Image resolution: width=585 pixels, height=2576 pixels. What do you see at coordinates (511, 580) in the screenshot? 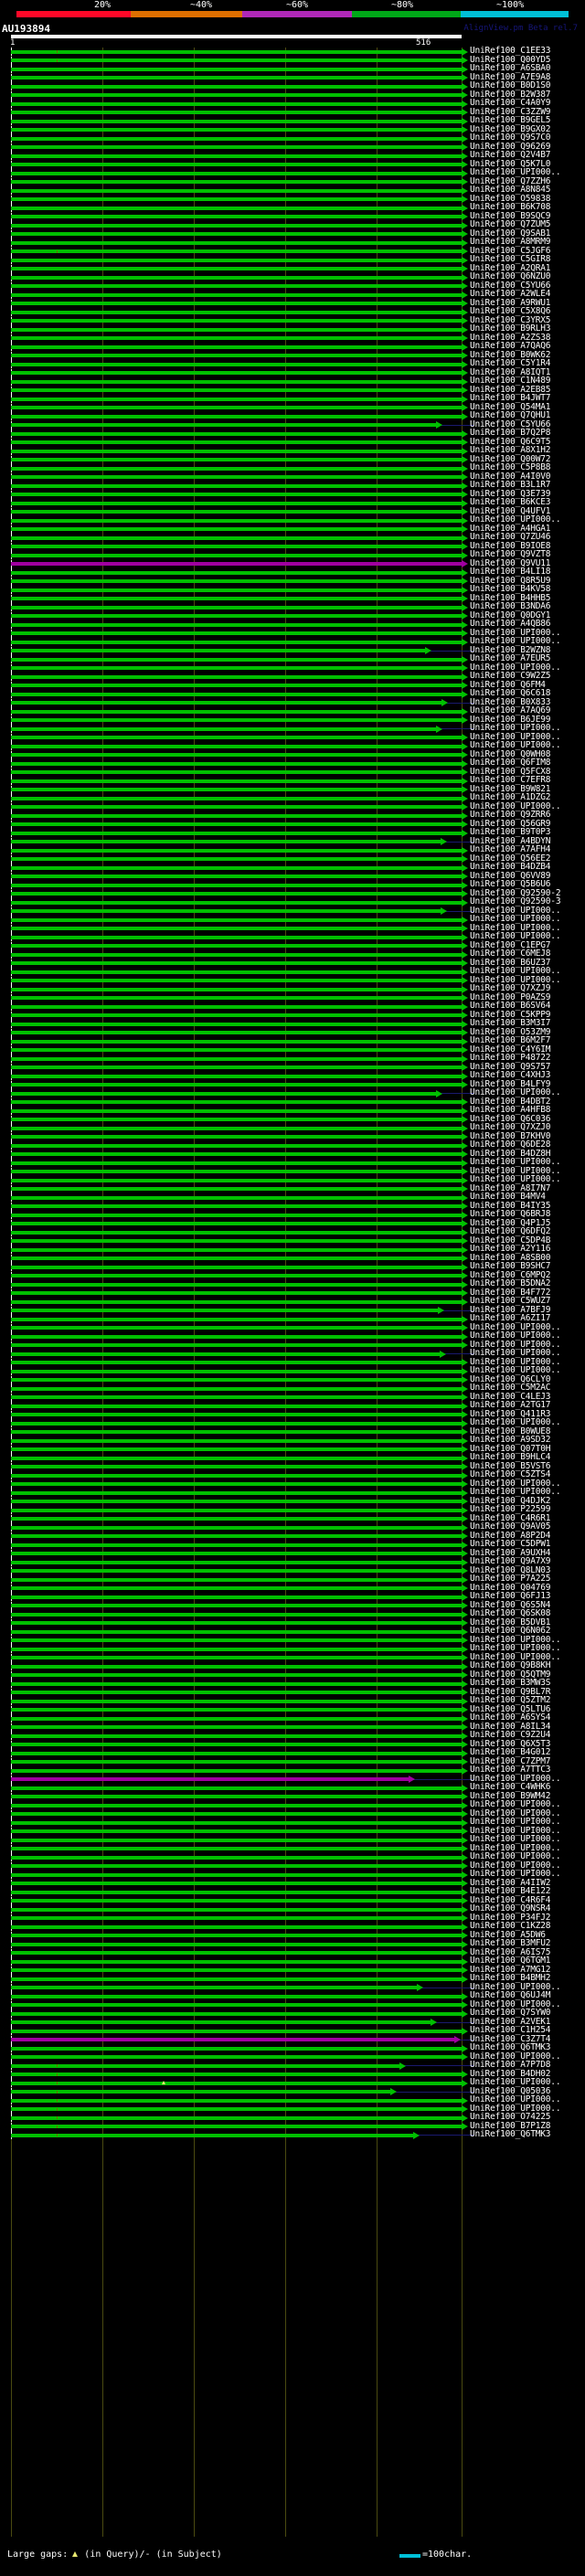
I see `hit-label: UniRef100_Q8R5U9` at bounding box center [511, 580].